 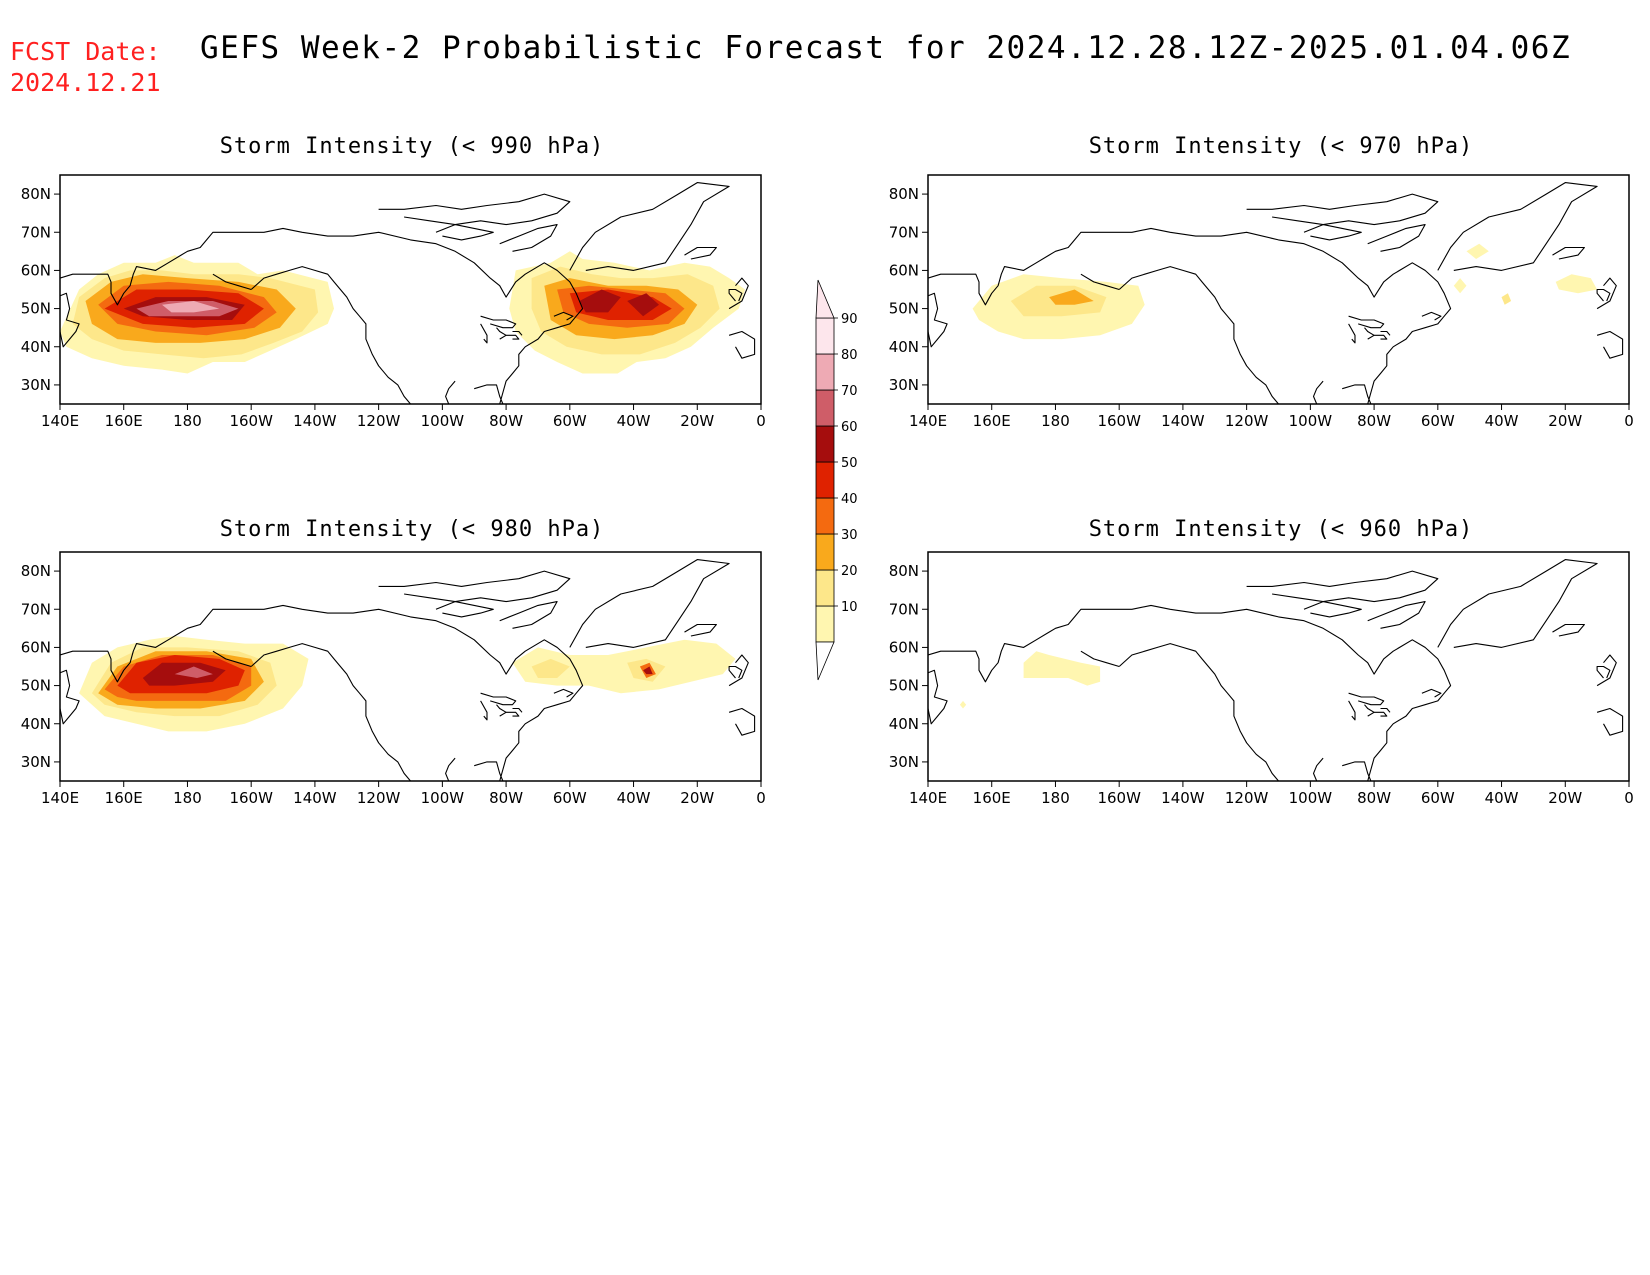 What do you see at coordinates (849, 571) in the screenshot?
I see `colorbar-label: 20` at bounding box center [849, 571].